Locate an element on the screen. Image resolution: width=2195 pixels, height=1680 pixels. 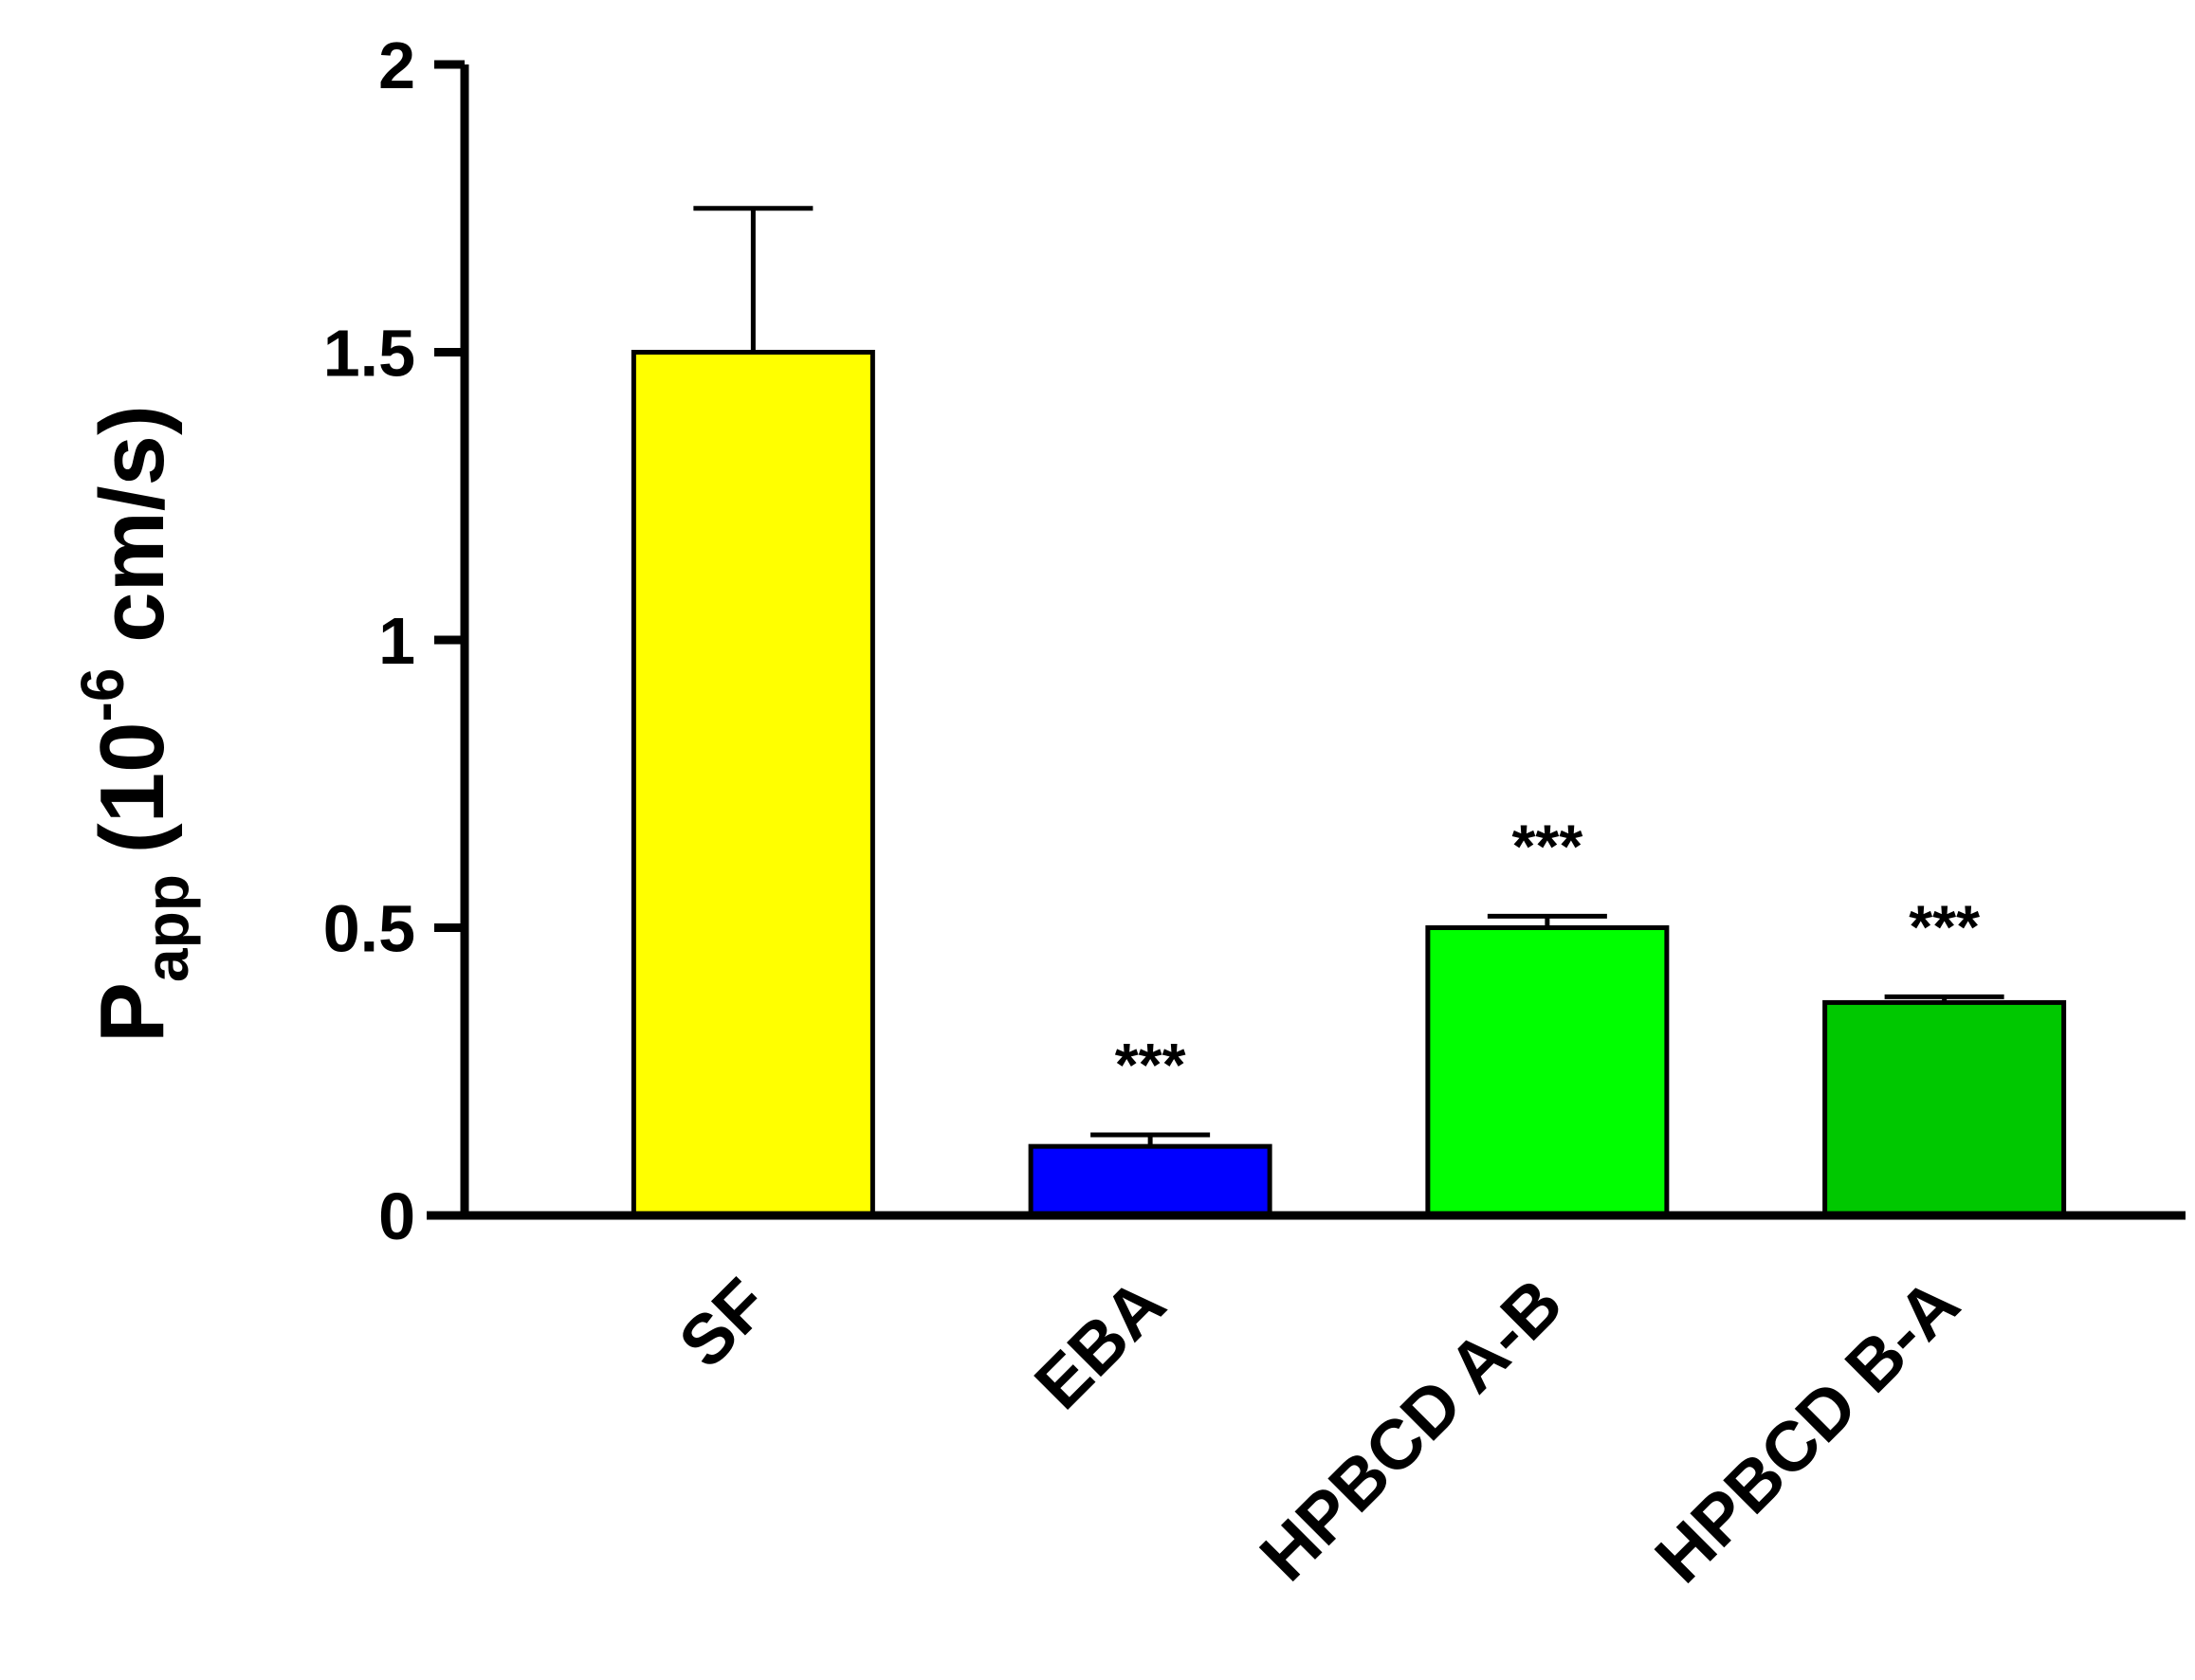
x-tick-label-hpbcd-a-b: HPBCD A-B is located at coordinates (1411, 1430).